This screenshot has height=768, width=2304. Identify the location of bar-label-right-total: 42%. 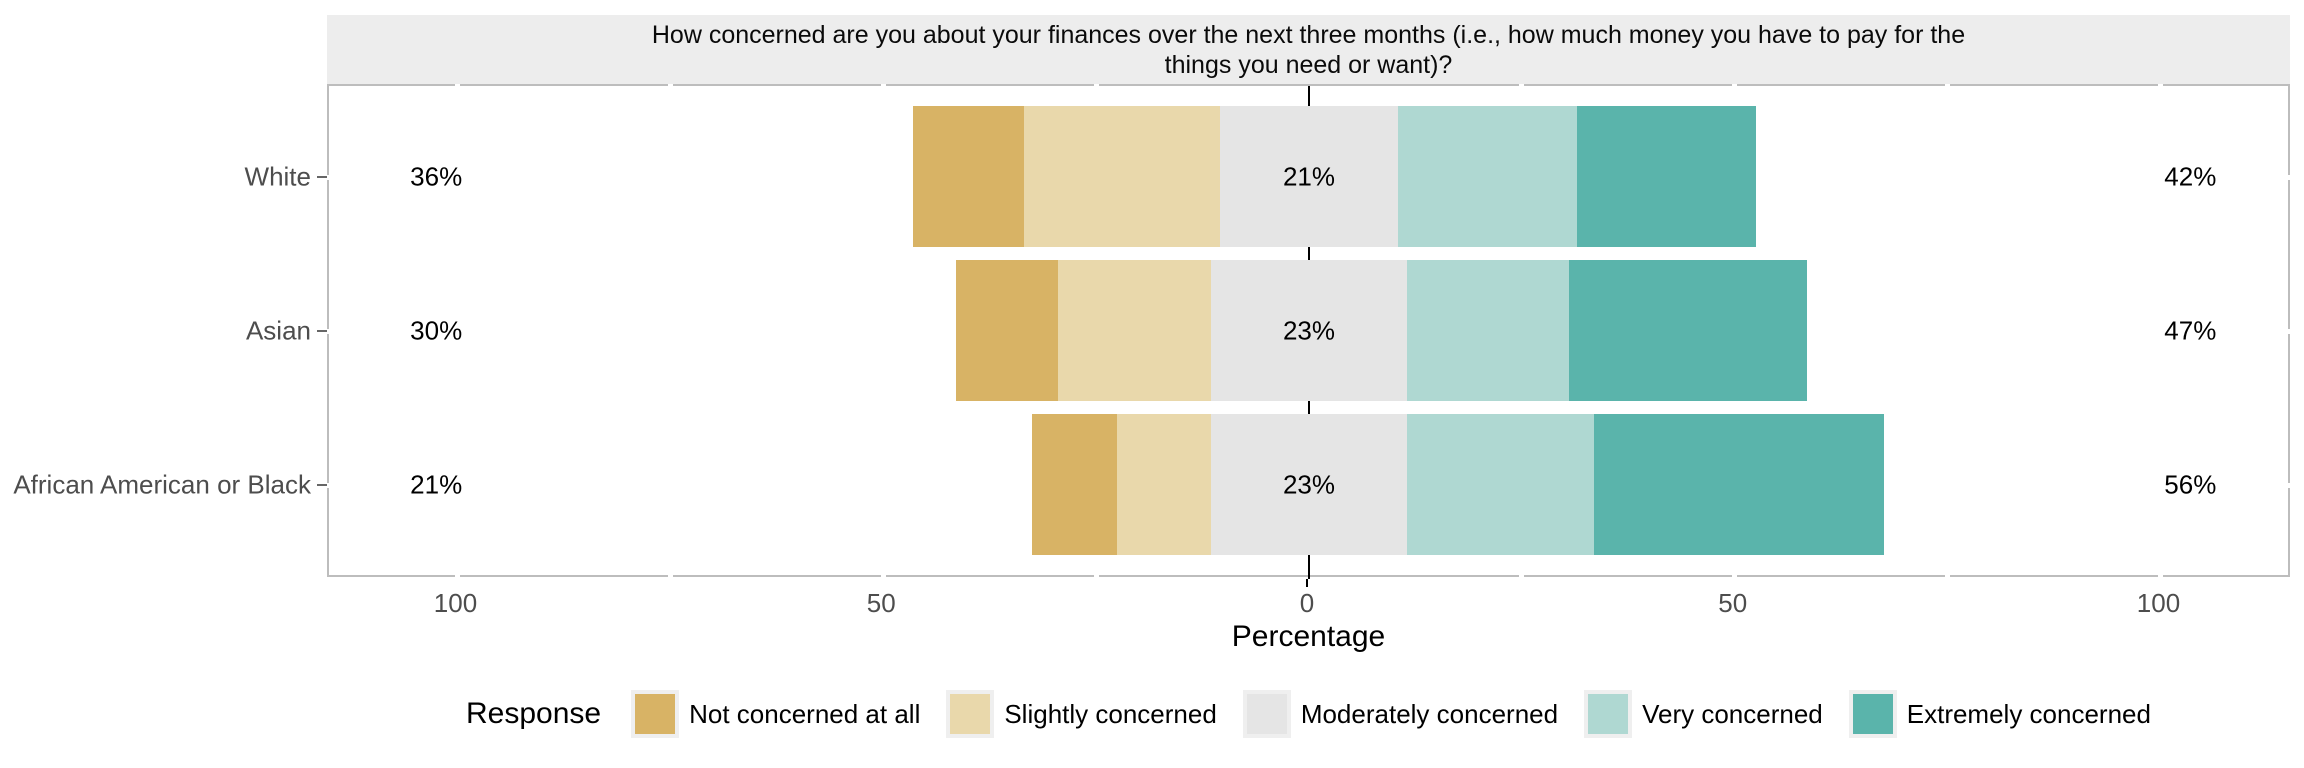
(2190, 176).